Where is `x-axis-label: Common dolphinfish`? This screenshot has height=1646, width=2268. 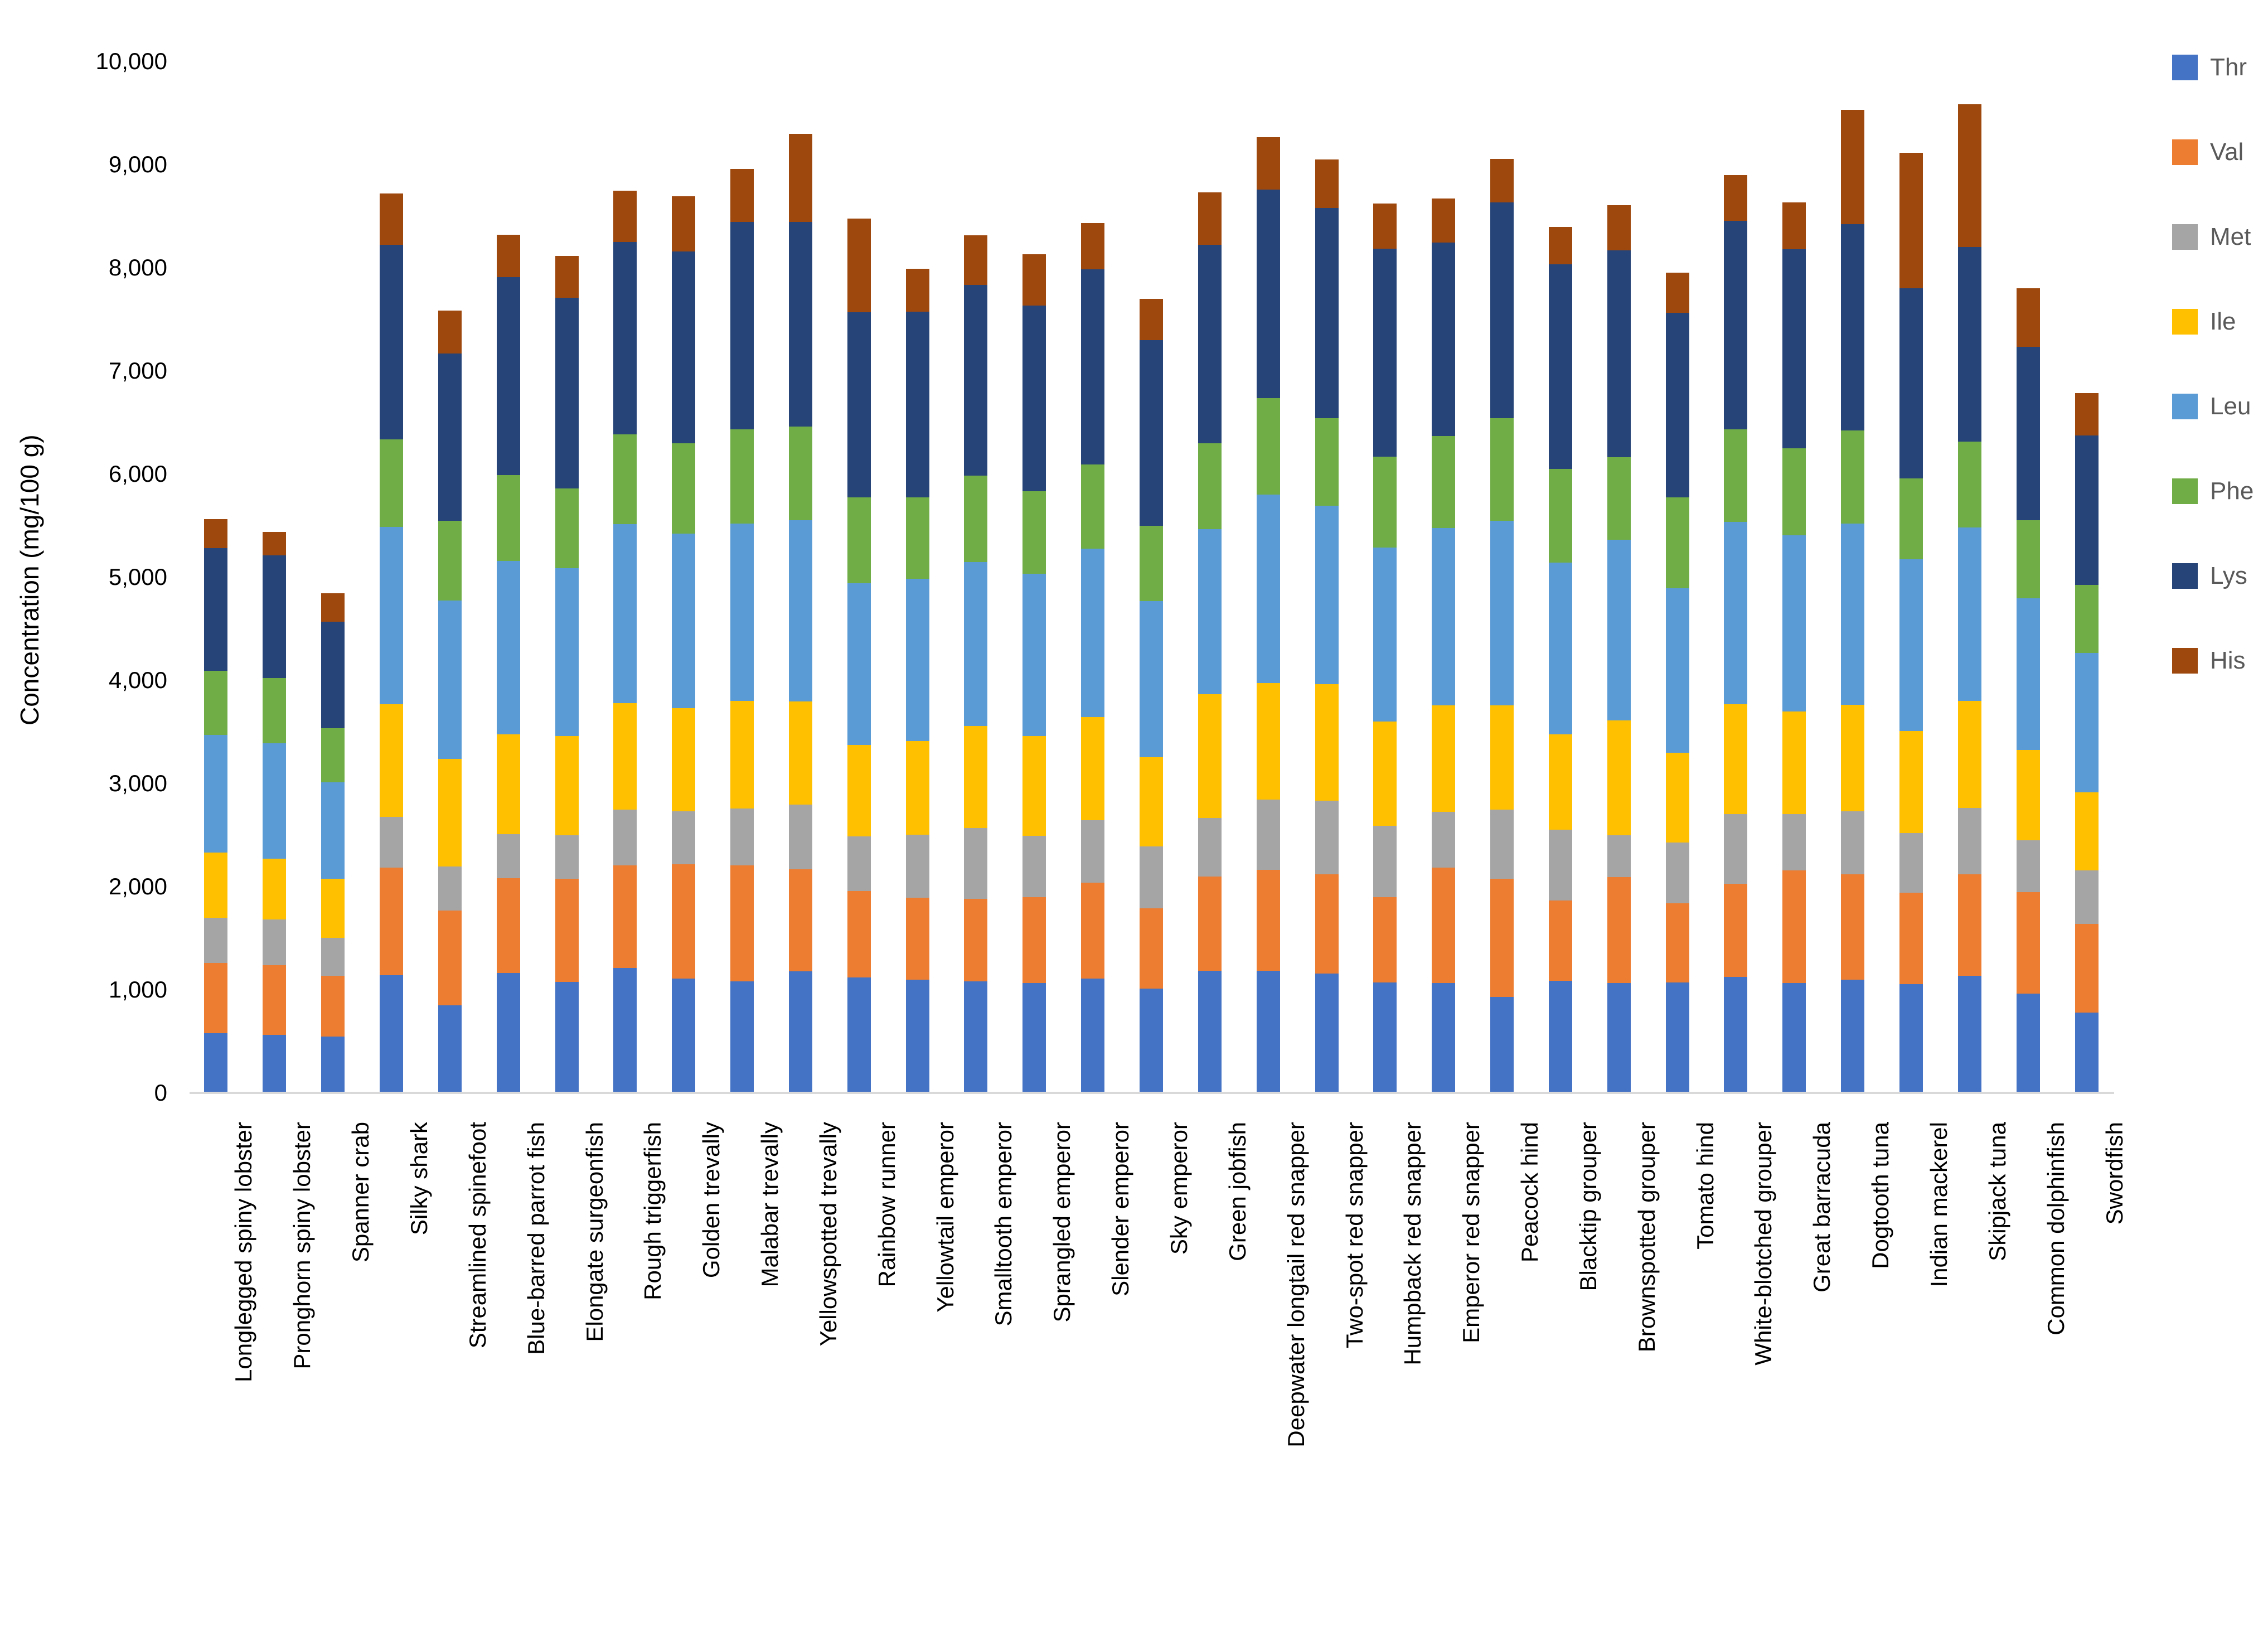 x-axis-label: Common dolphinfish is located at coordinates (2055, 1228).